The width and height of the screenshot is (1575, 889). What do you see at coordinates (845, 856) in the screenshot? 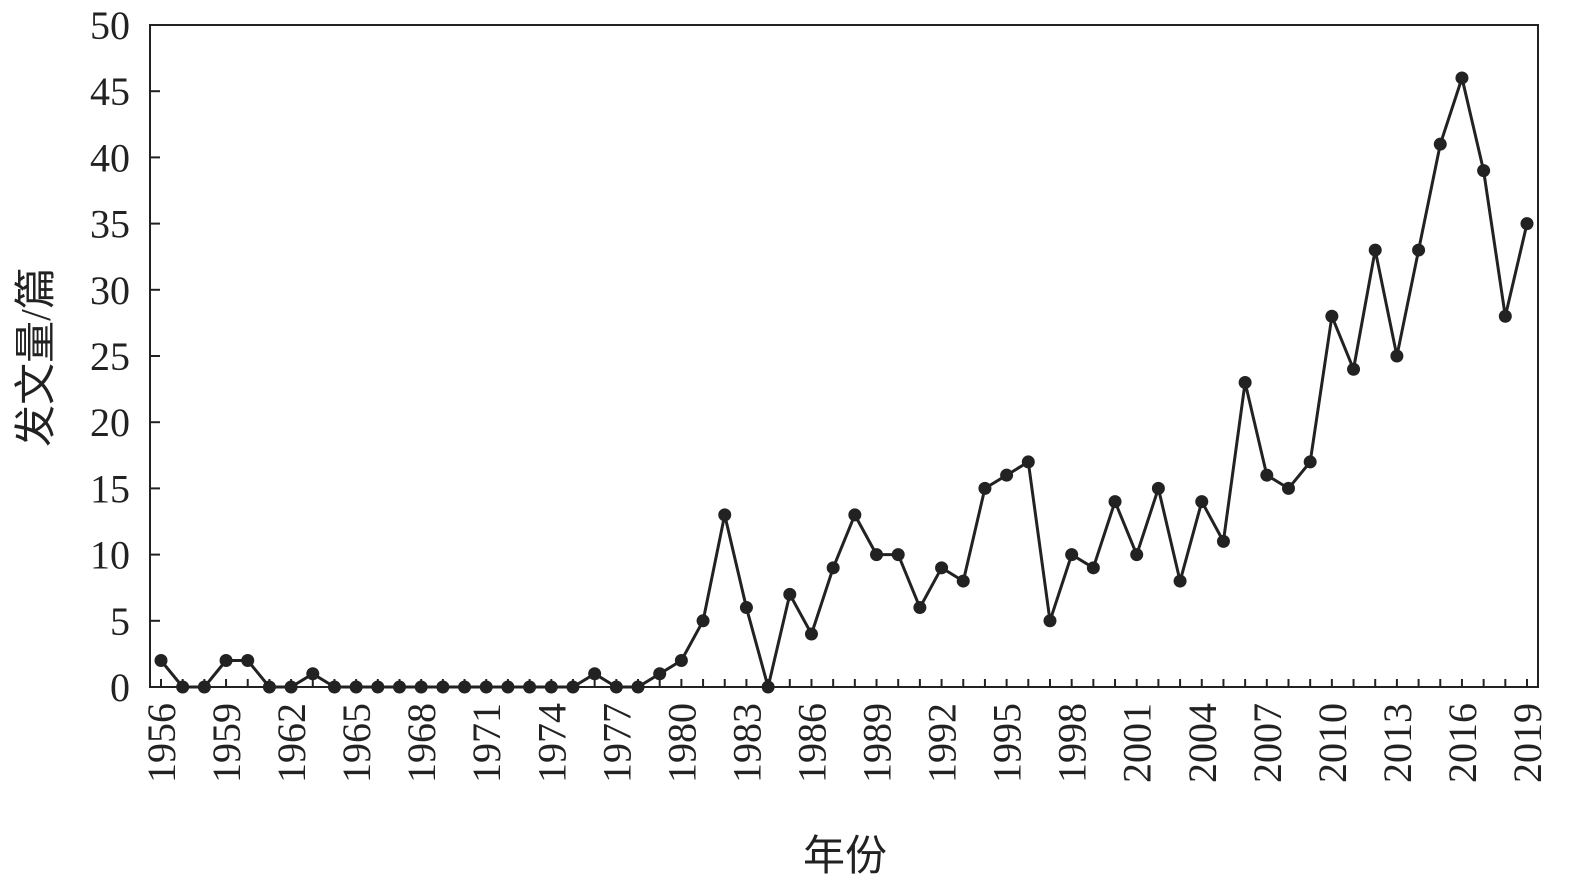
I see `x-axis-label: 年份` at bounding box center [845, 856].